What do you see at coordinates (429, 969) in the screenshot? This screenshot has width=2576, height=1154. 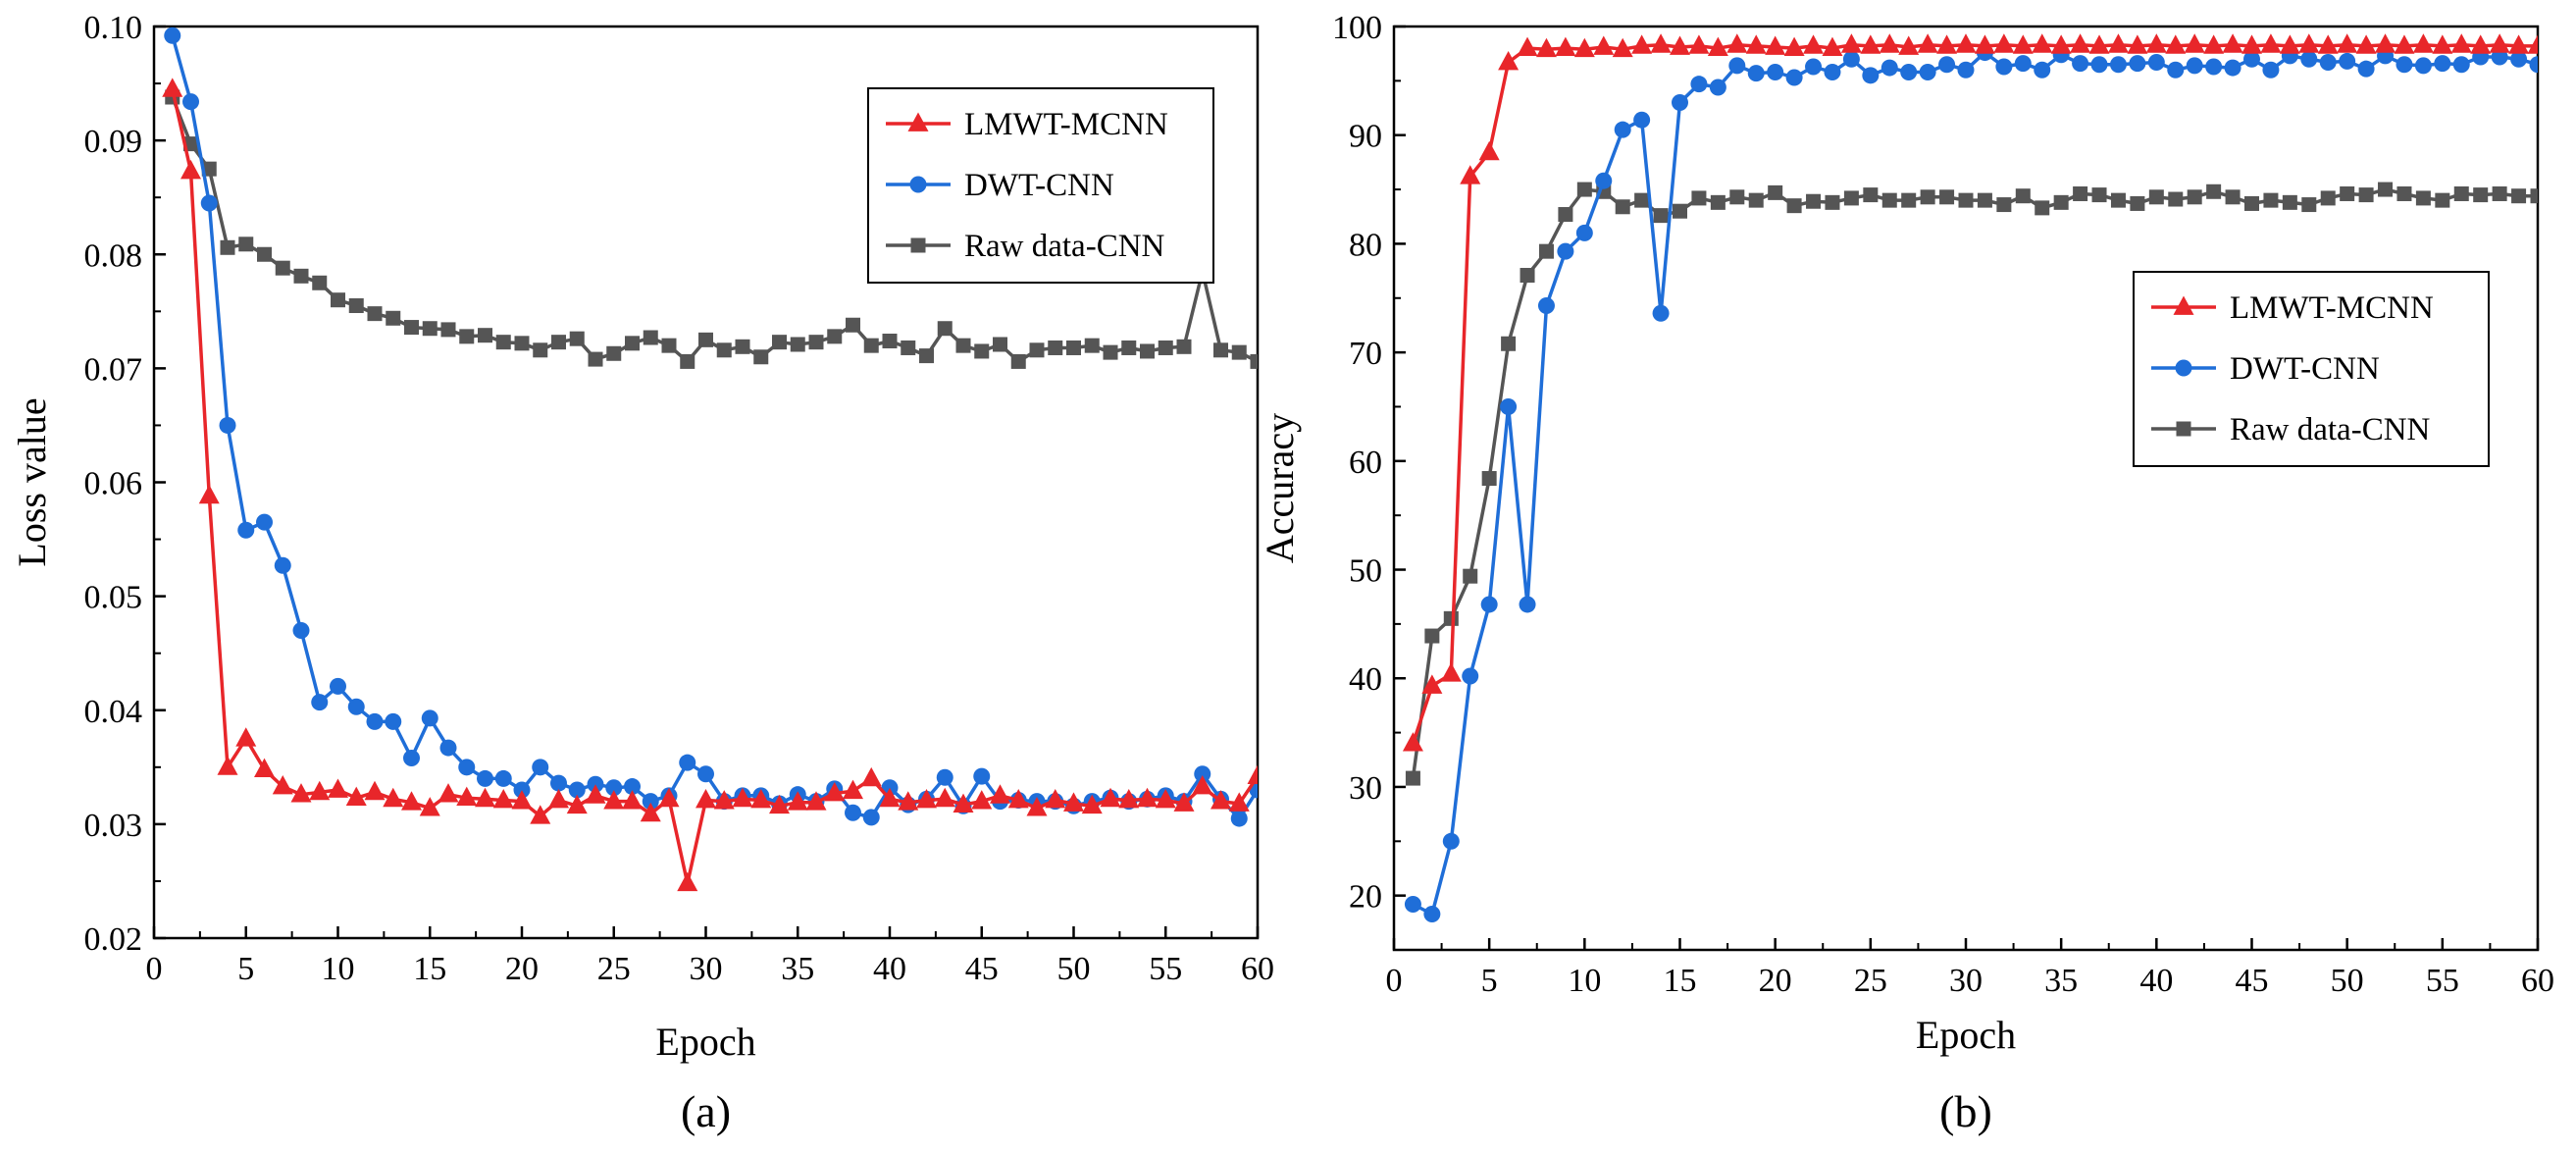 I see `x-tick-label: 15` at bounding box center [429, 969].